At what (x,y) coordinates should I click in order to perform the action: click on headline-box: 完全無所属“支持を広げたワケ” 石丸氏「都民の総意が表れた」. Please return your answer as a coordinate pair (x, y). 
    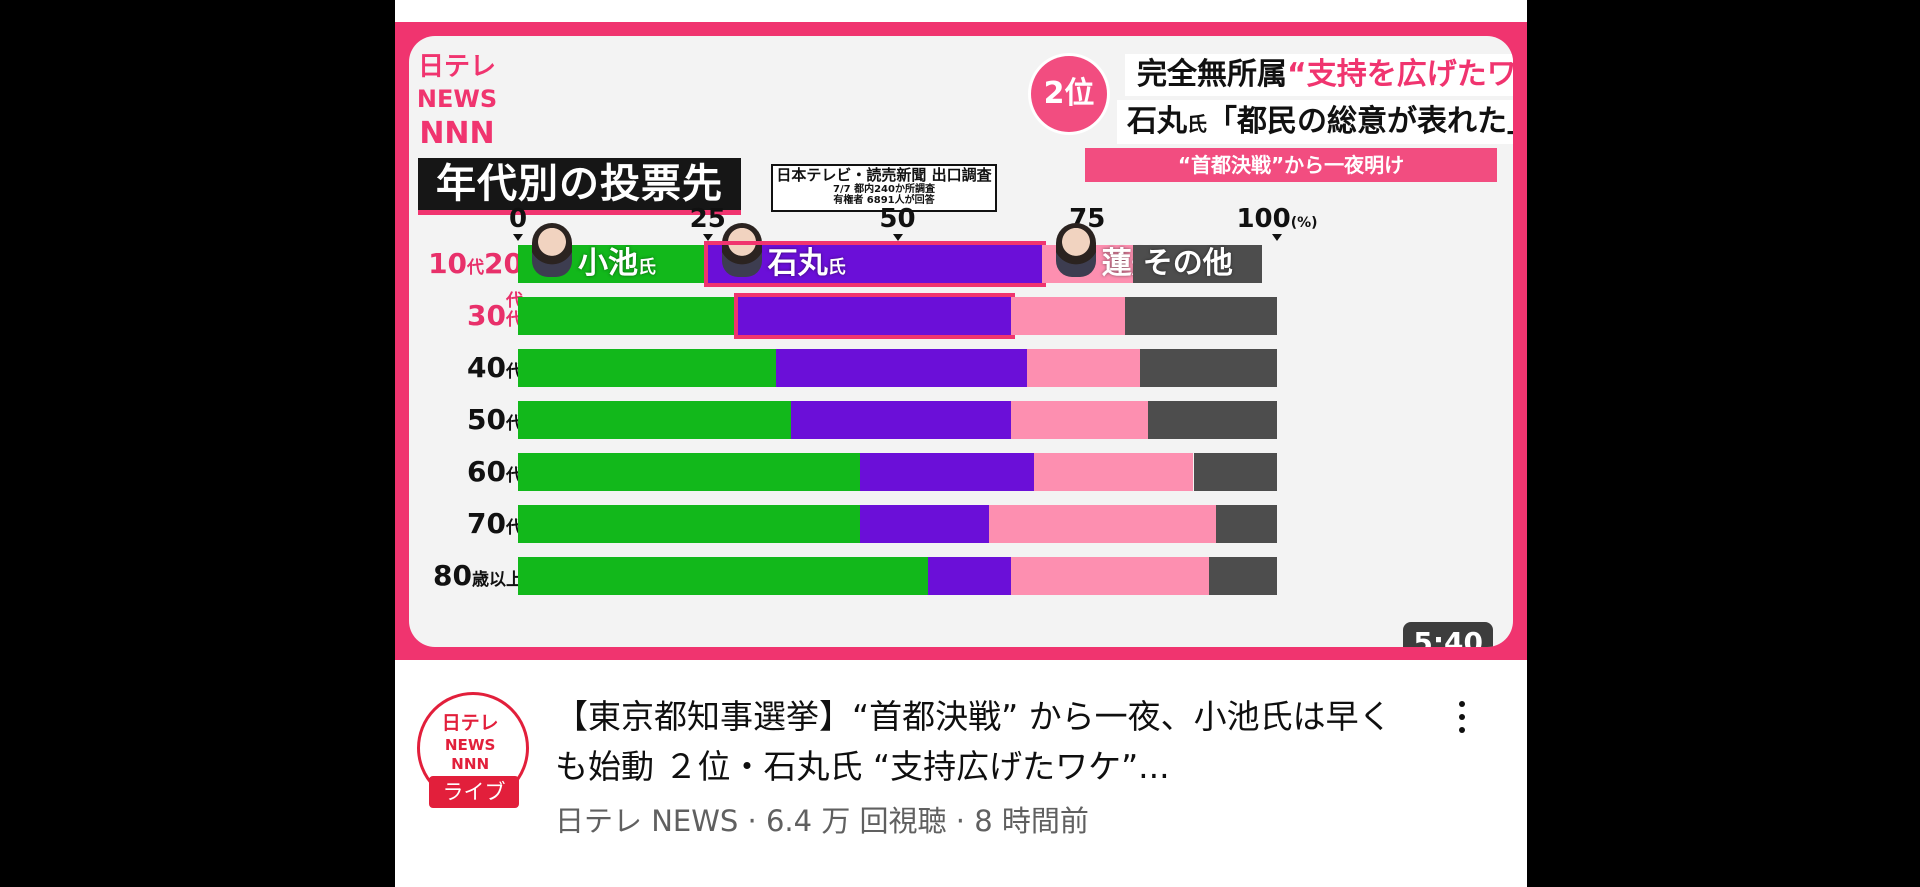
    Looking at the image, I should click on (1307, 106).